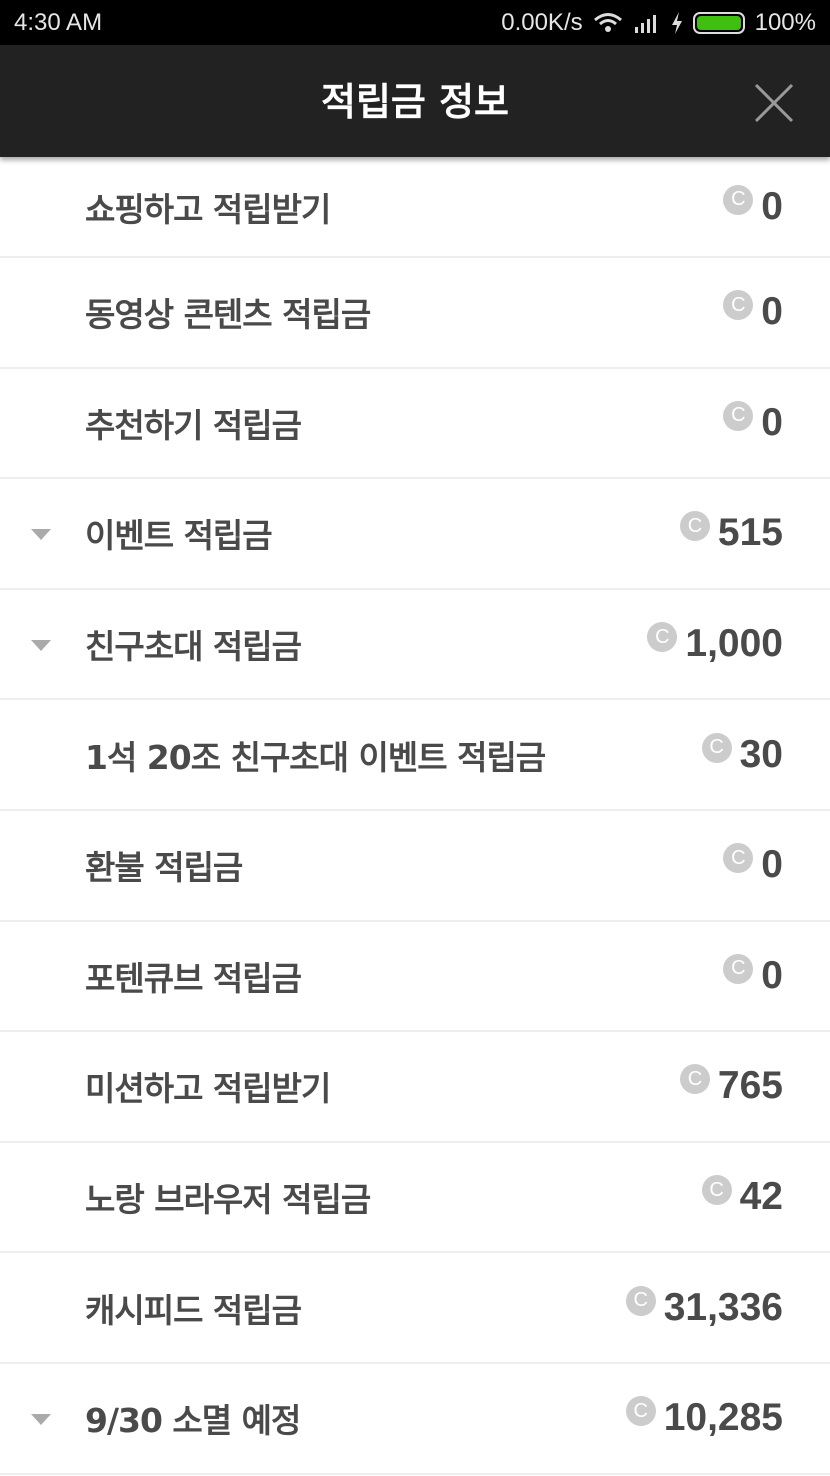  What do you see at coordinates (723, 1307) in the screenshot?
I see `item-value: 31,336` at bounding box center [723, 1307].